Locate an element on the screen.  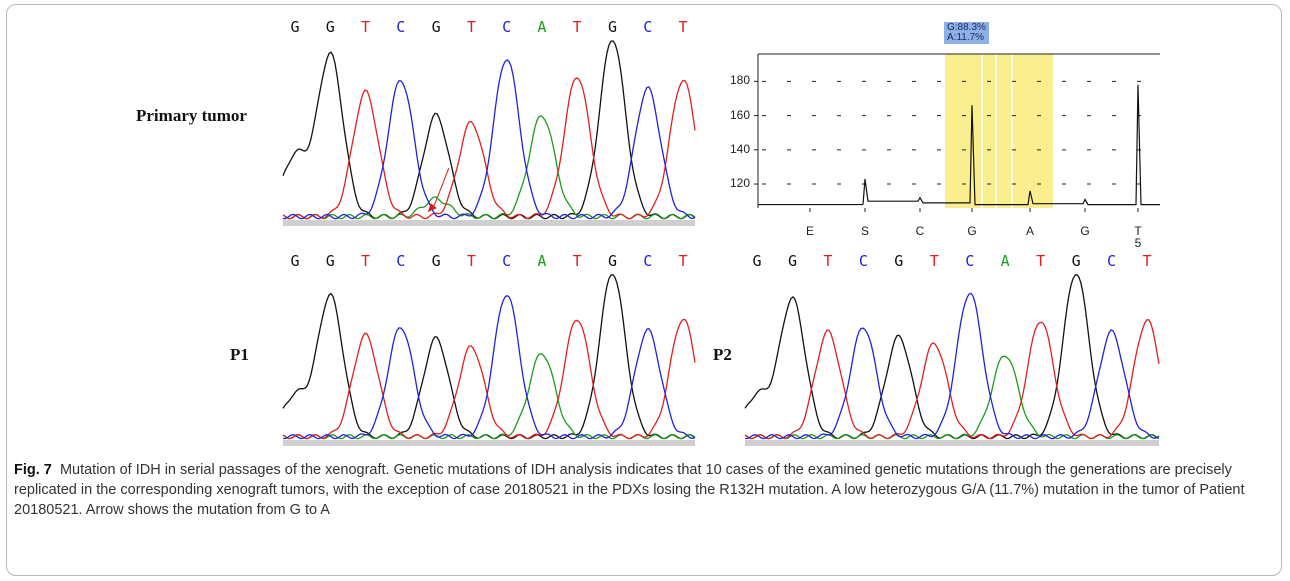
pyrogram-panel: G:88.3% A:11.7% 180 160 140 120 E S C G A G T 5 is located at coordinates (935, 135).